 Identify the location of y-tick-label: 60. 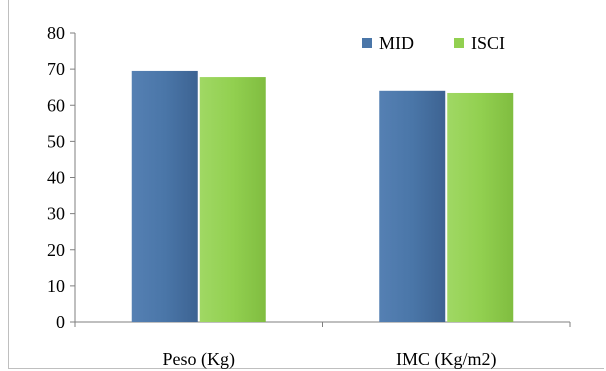
(56, 105).